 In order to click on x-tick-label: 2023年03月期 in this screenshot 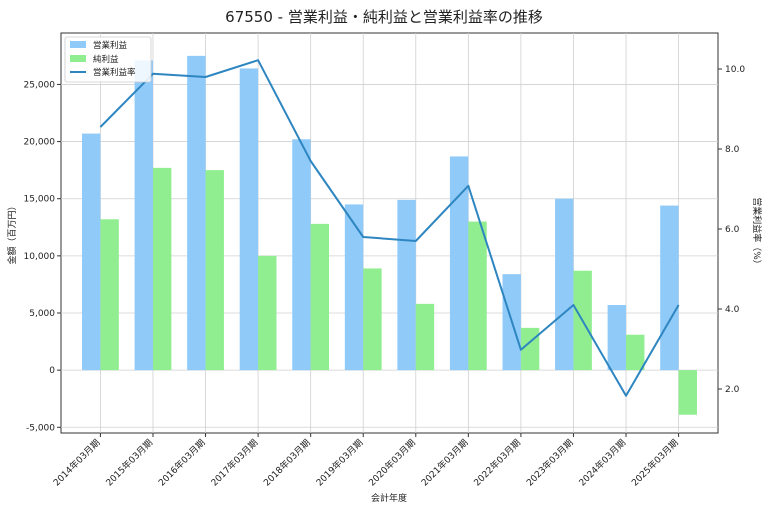, I will do `click(550, 463)`.